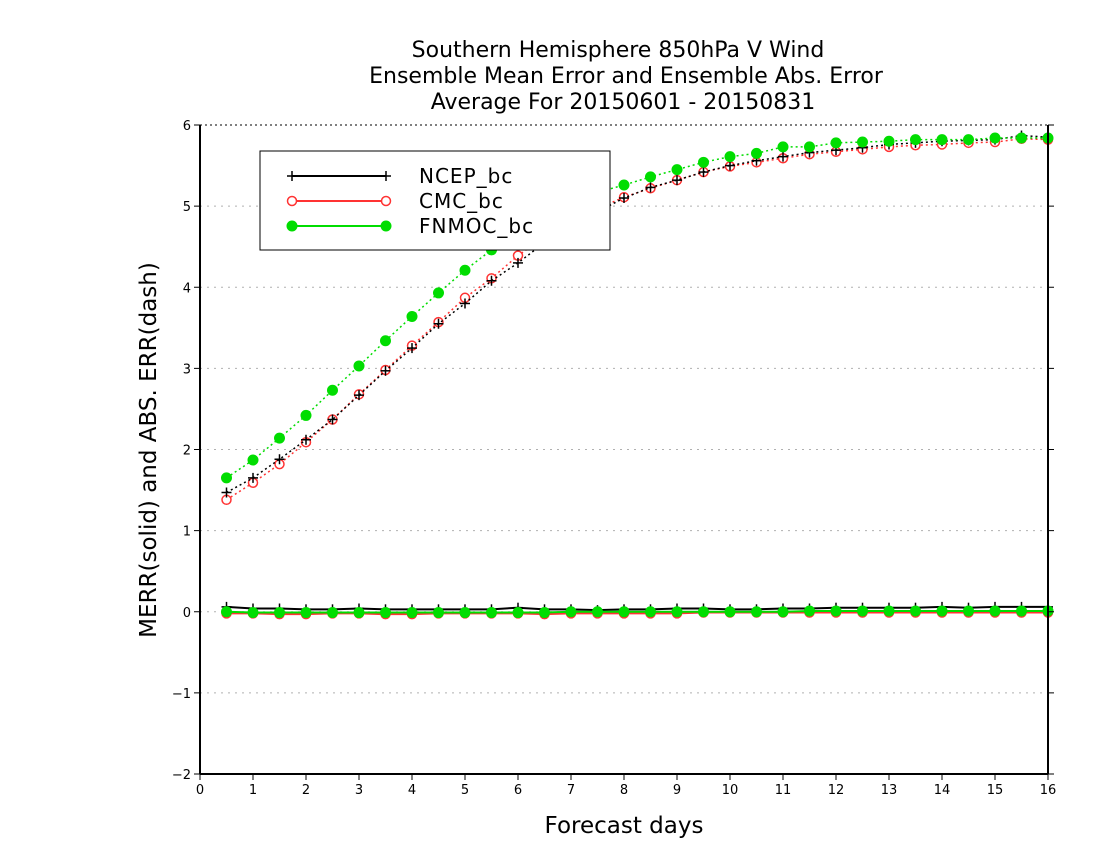  Describe the element at coordinates (200, 790) in the screenshot. I see `x-tick-label: 0` at that location.